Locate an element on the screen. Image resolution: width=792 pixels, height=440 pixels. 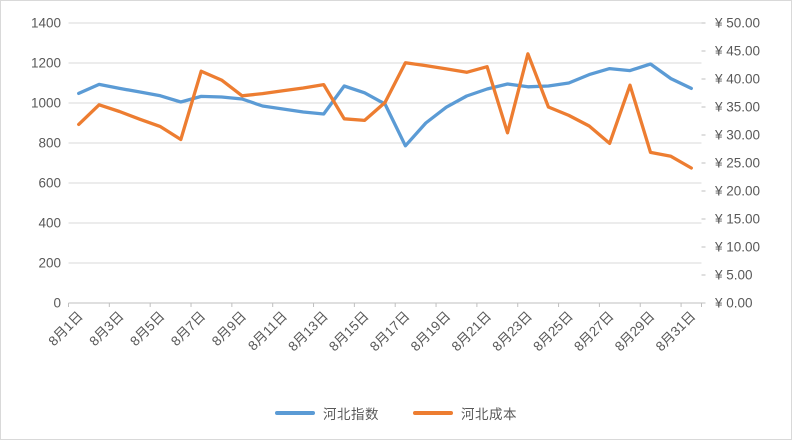
x-axis-label: 8月9日 is located at coordinates (229, 329).